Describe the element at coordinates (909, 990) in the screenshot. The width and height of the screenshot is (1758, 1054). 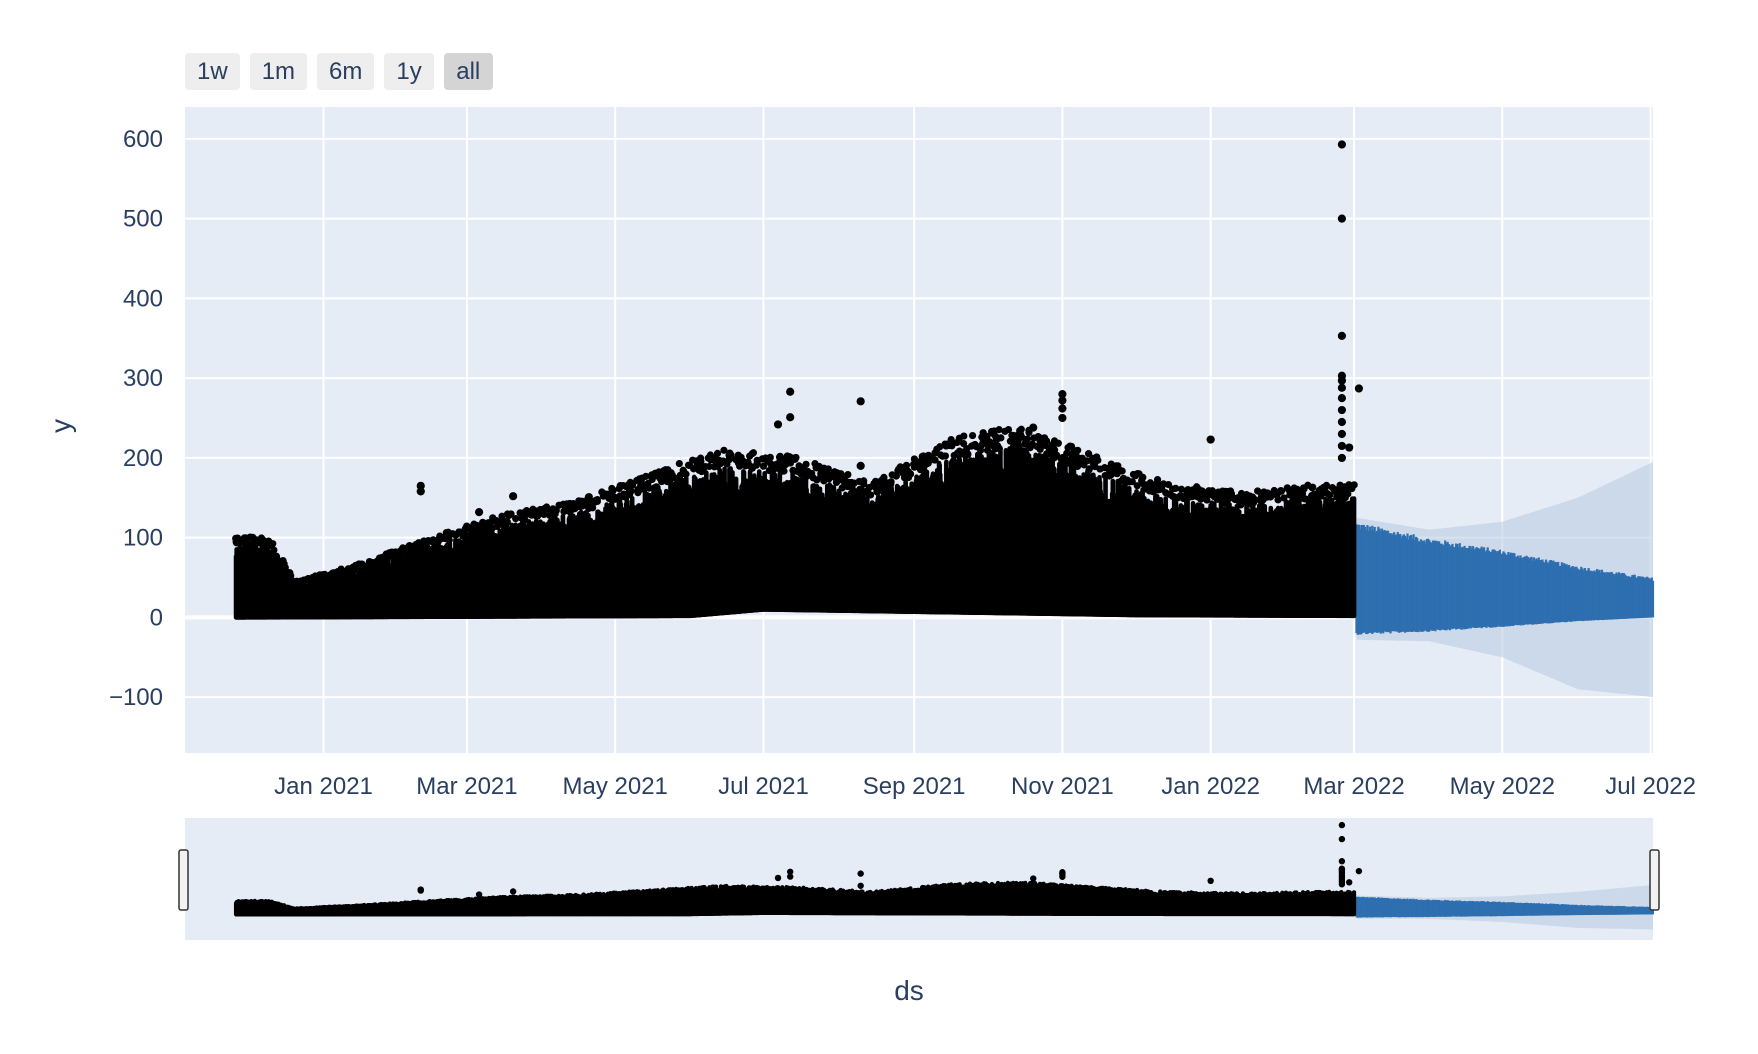
I see `x-axis-title: ds` at that location.